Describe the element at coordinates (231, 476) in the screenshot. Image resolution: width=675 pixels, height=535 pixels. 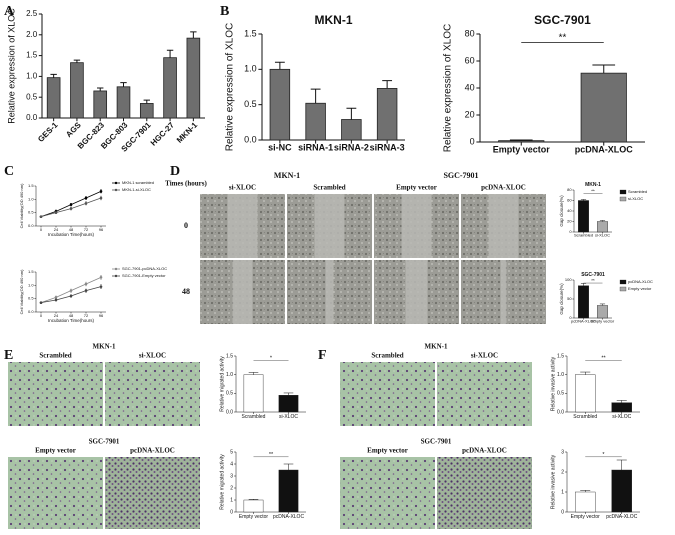
I see `y-tick-label: 3` at that location.